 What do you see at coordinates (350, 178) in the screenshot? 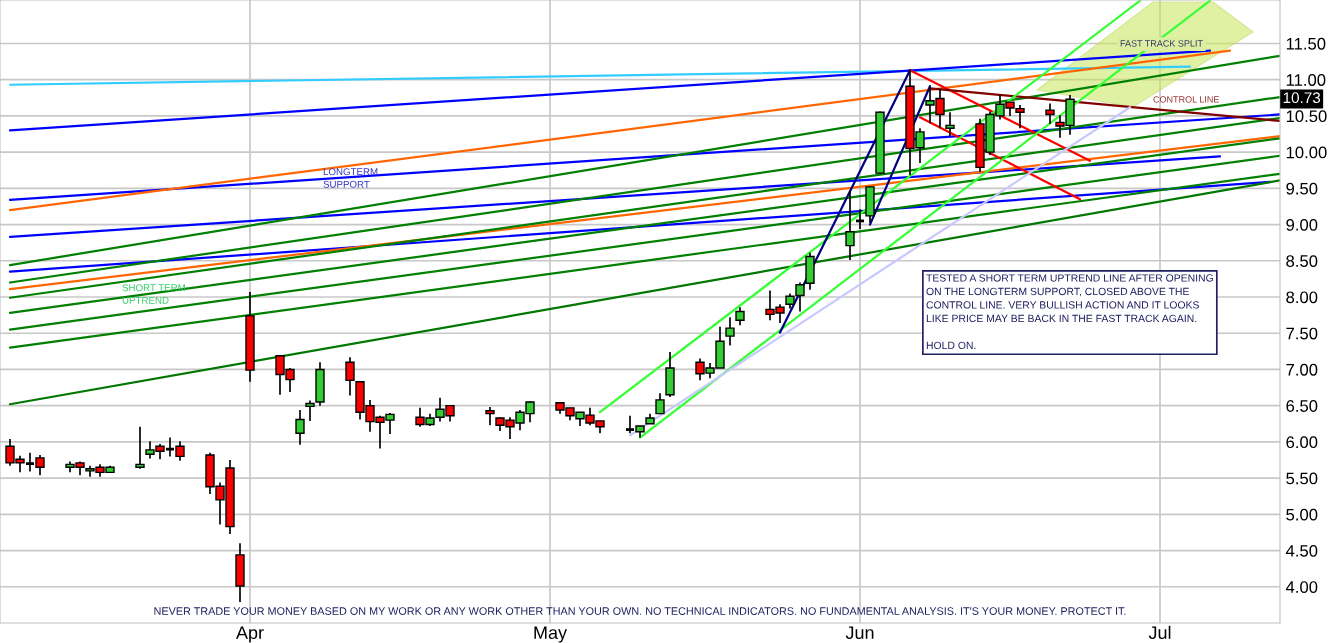
I see `annotation: LONGTERM SUPPORT` at bounding box center [350, 178].